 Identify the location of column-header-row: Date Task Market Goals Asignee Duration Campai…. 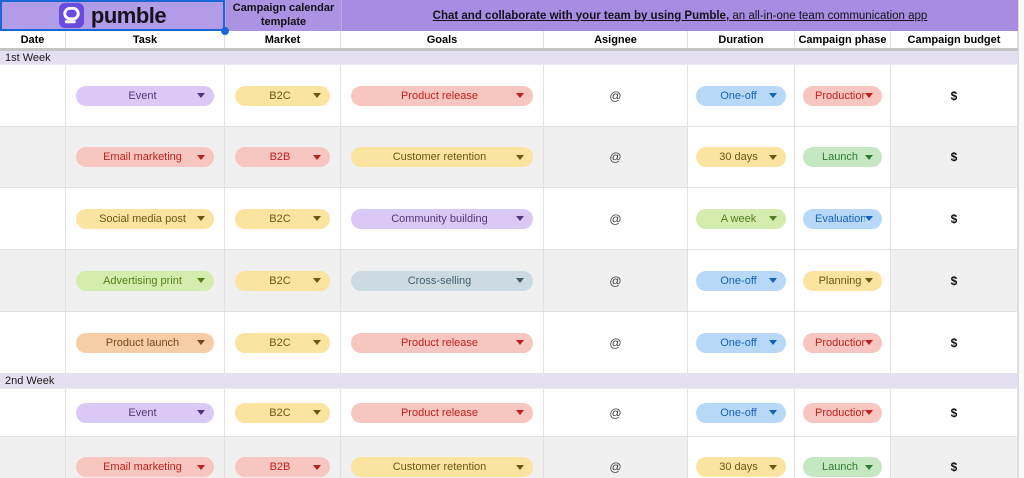
(509, 39).